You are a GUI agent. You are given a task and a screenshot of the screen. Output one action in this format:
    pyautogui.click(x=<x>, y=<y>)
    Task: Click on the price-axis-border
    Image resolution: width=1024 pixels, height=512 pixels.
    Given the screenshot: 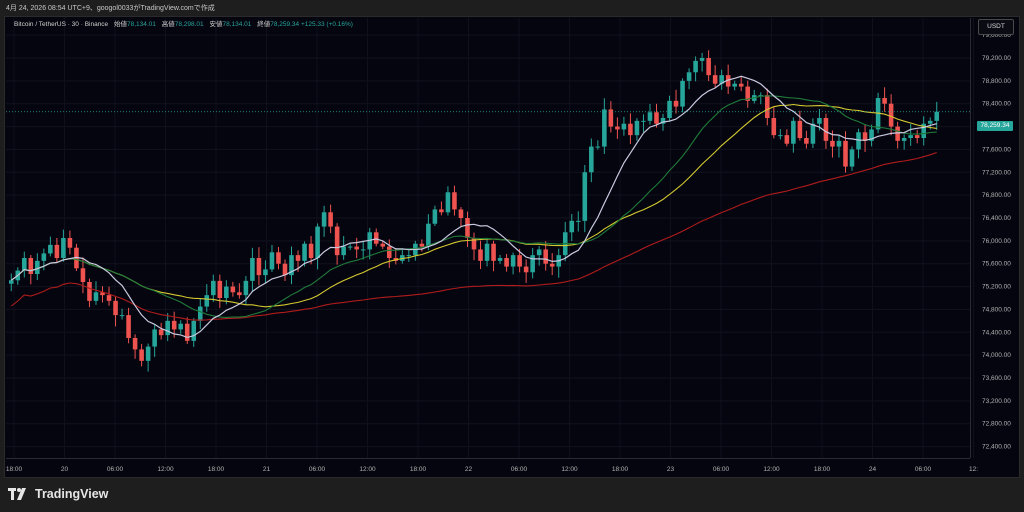 What is the action you would take?
    pyautogui.click(x=970, y=238)
    